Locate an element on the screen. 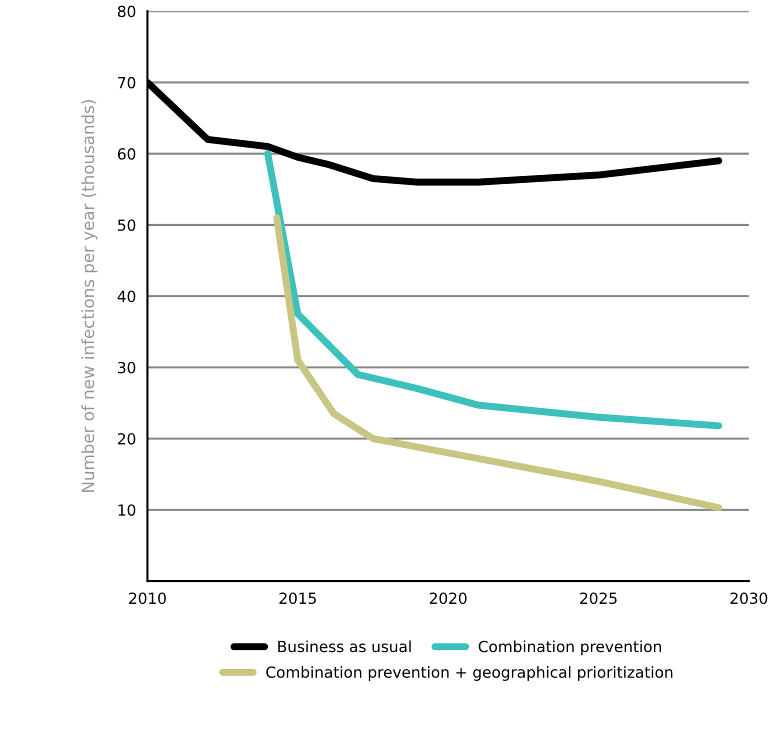 This screenshot has height=745, width=776. x-tick-label: 2015 is located at coordinates (297, 598).